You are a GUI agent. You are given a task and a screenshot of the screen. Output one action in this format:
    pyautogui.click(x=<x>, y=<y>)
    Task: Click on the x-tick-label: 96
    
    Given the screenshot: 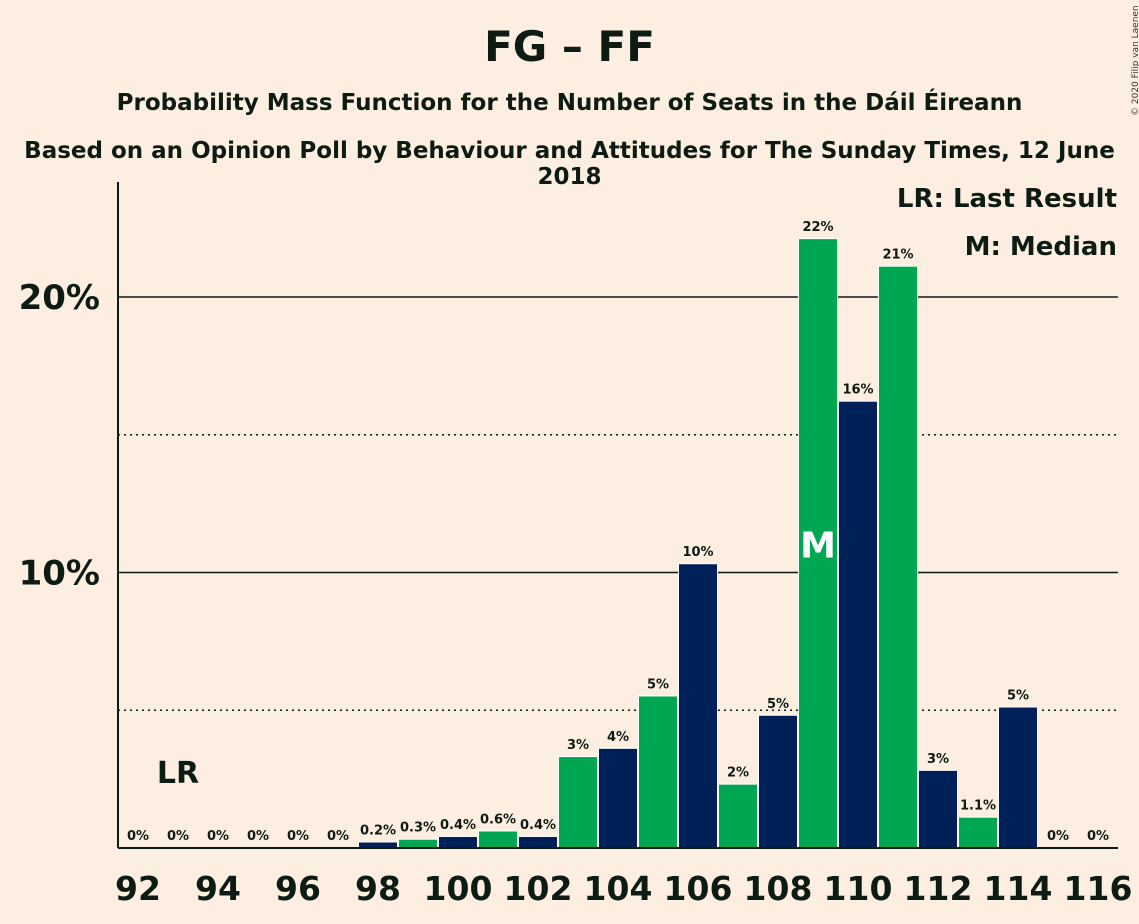 What is the action you would take?
    pyautogui.click(x=298, y=888)
    